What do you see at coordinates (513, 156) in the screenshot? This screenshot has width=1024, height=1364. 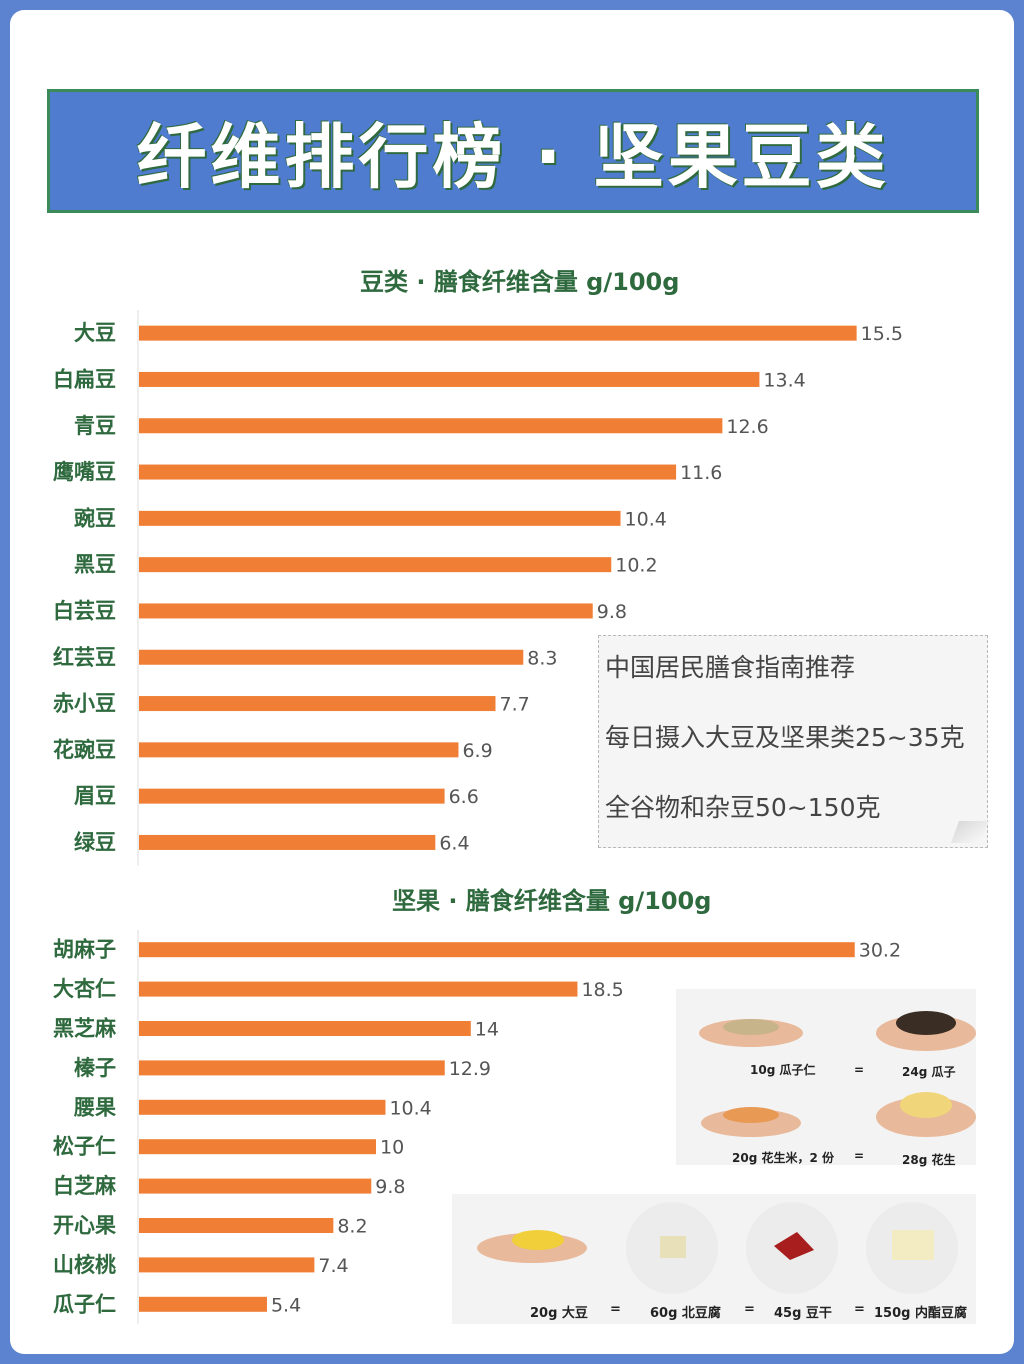 I see `page-title: 纤维排行榜 · 坚果豆类` at bounding box center [513, 156].